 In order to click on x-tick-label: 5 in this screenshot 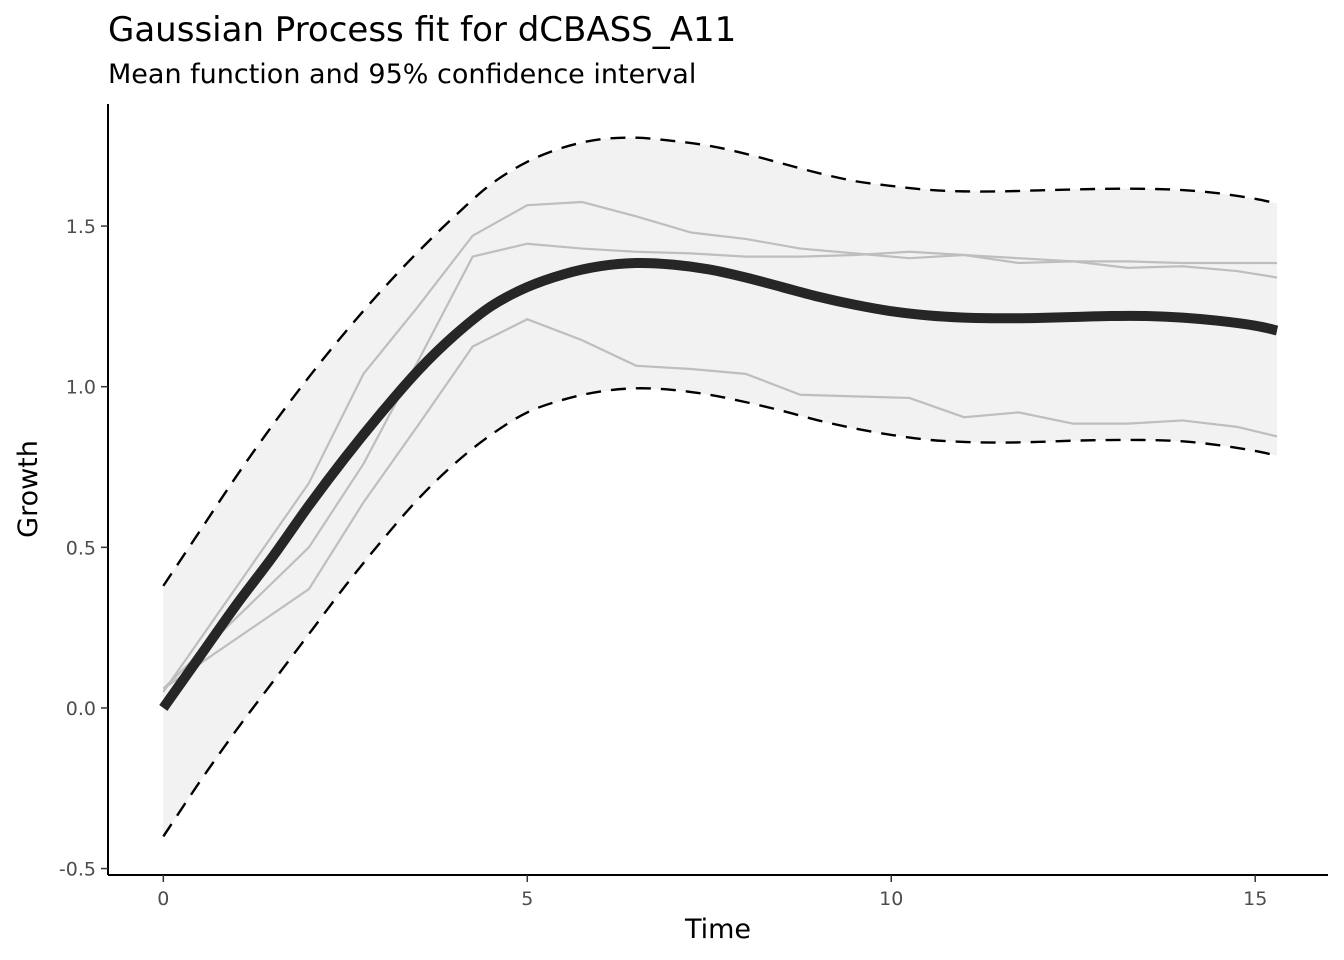, I will do `click(527, 899)`.